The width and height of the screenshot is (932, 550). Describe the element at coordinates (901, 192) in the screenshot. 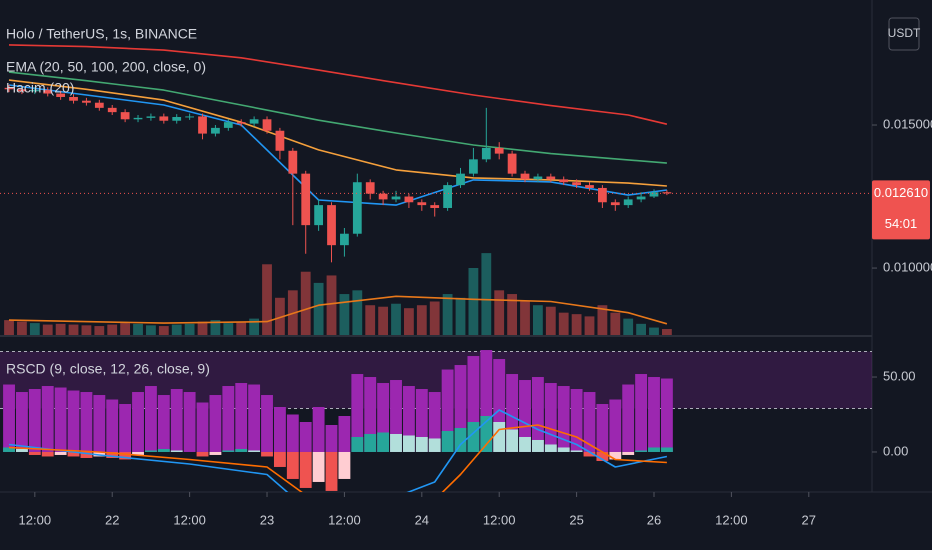

I see `last-price-label: 0.012610` at that location.